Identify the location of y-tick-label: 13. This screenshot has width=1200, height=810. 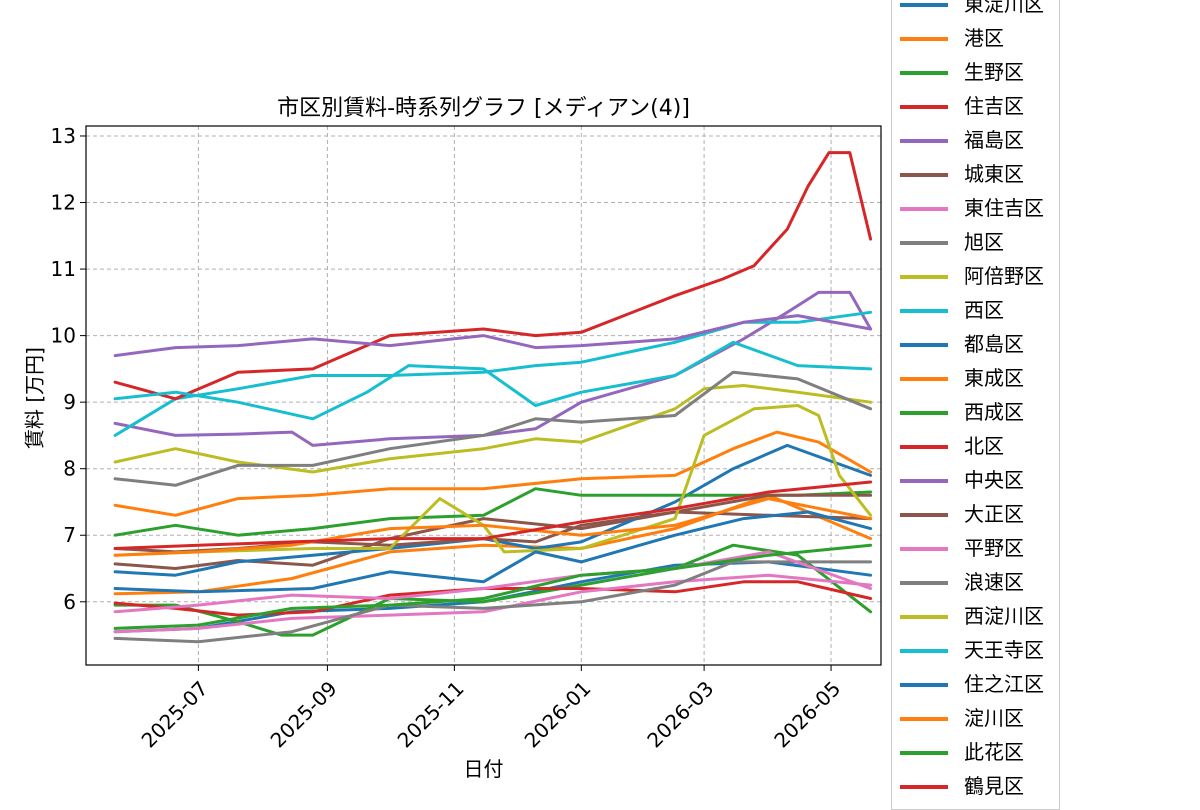
(63, 136).